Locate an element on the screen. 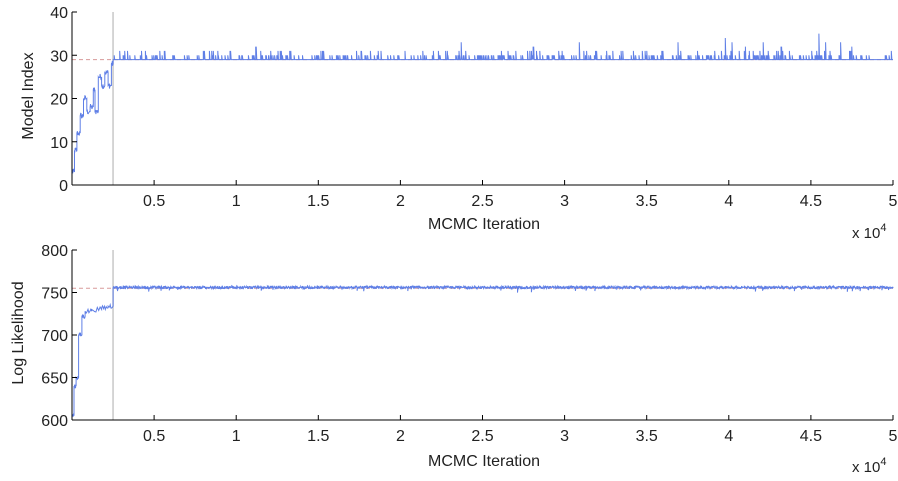 Image resolution: width=898 pixels, height=481 pixels. log-likelihood-x-multiplier: x 104 is located at coordinates (869, 466).